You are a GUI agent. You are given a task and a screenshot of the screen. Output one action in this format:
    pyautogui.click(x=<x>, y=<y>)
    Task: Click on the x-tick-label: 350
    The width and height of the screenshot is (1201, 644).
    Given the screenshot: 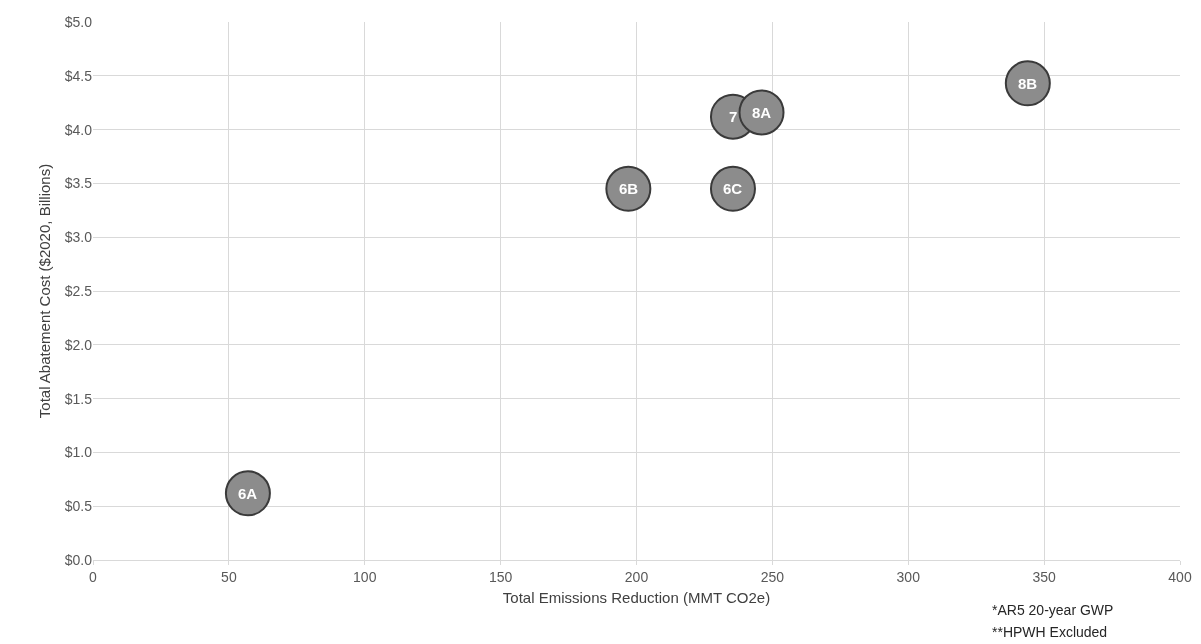 What is the action you would take?
    pyautogui.click(x=1044, y=576)
    